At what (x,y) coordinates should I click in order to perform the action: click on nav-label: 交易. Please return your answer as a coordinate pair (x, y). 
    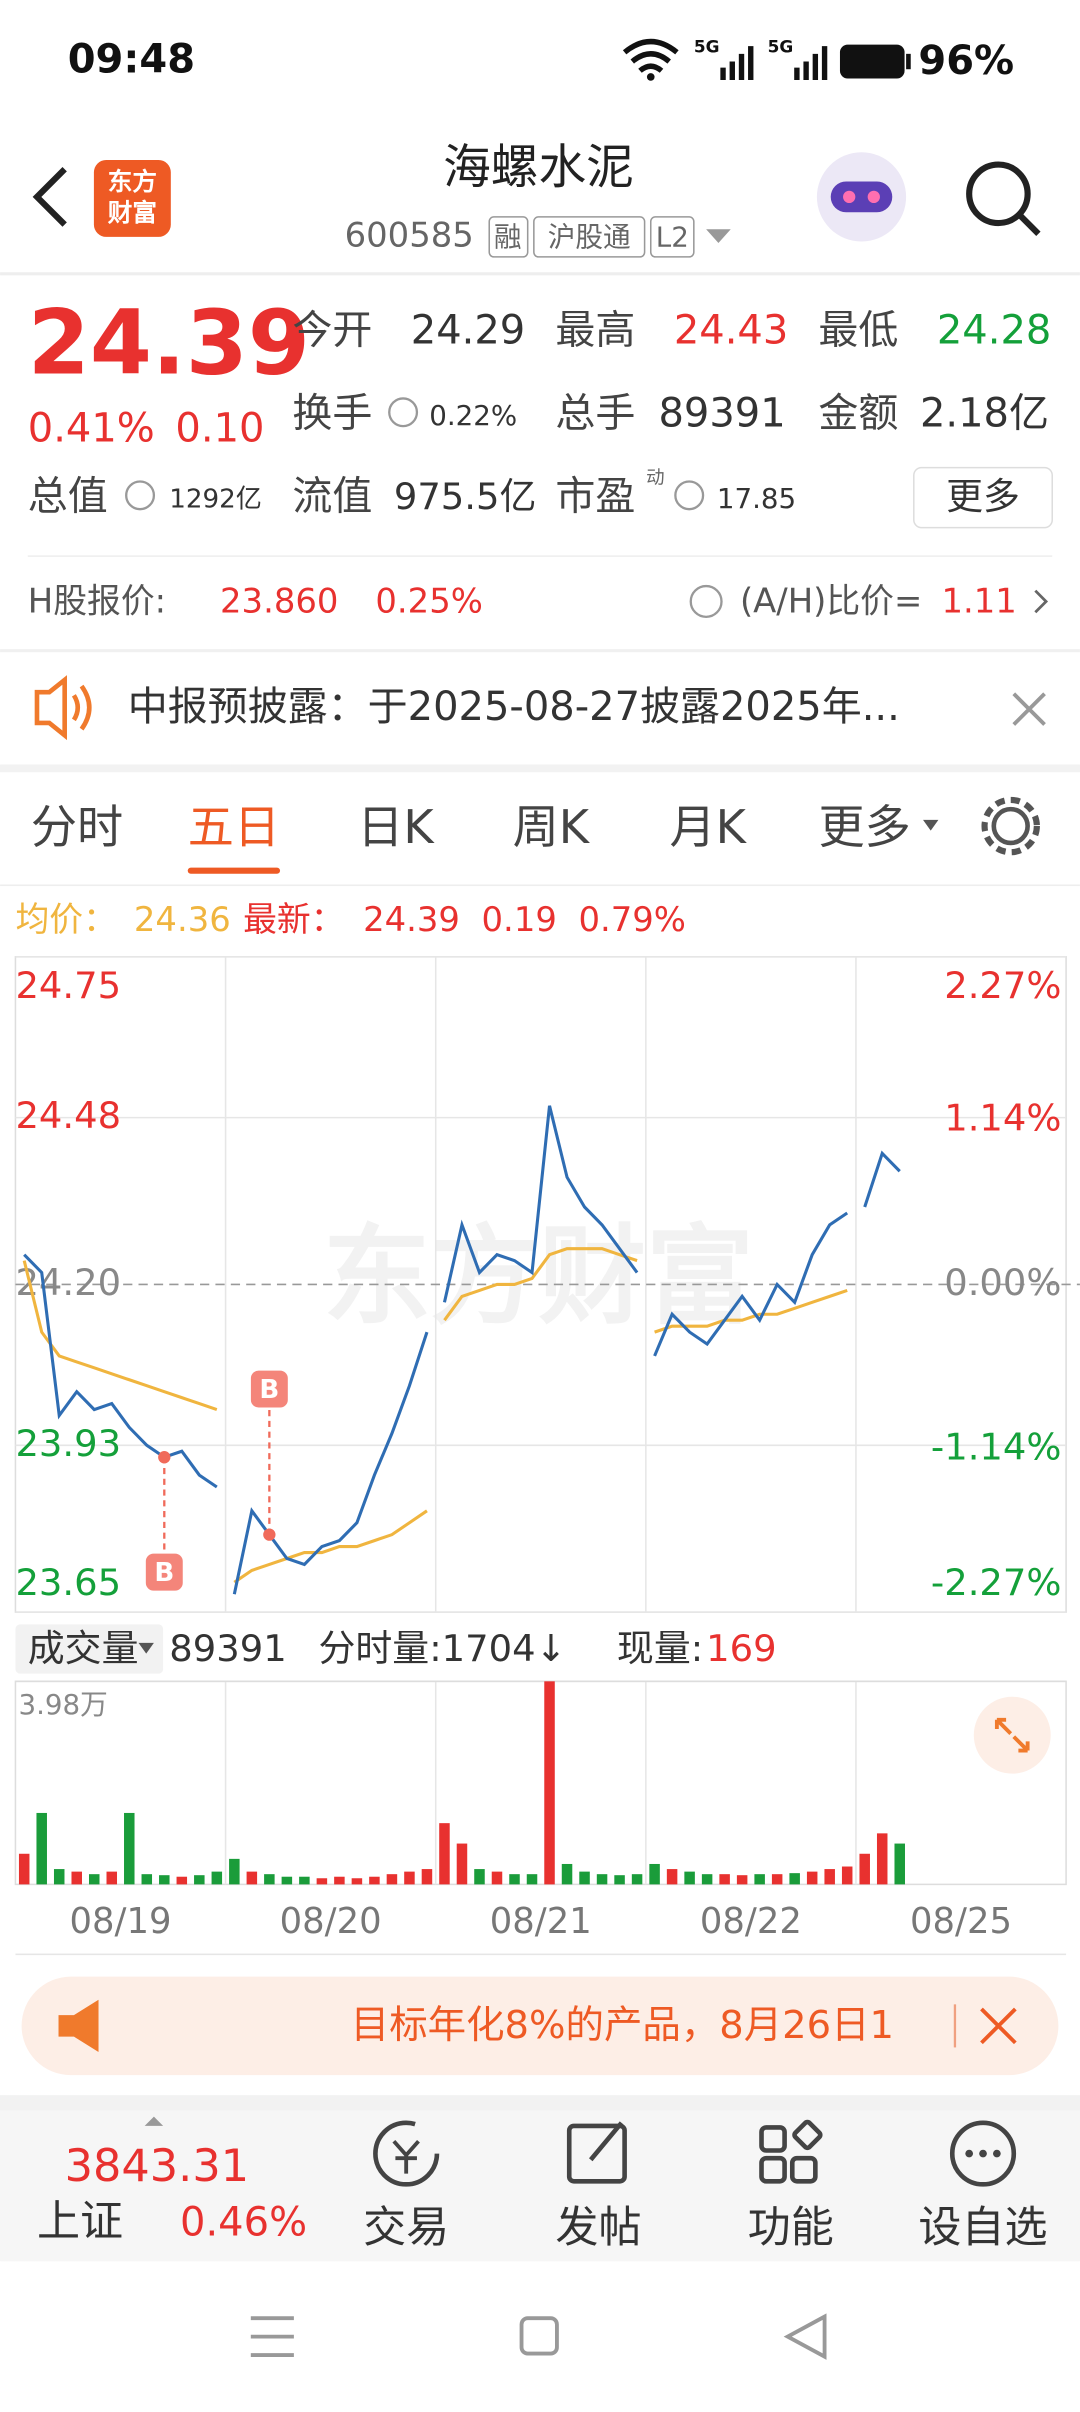
    Looking at the image, I should click on (406, 2228).